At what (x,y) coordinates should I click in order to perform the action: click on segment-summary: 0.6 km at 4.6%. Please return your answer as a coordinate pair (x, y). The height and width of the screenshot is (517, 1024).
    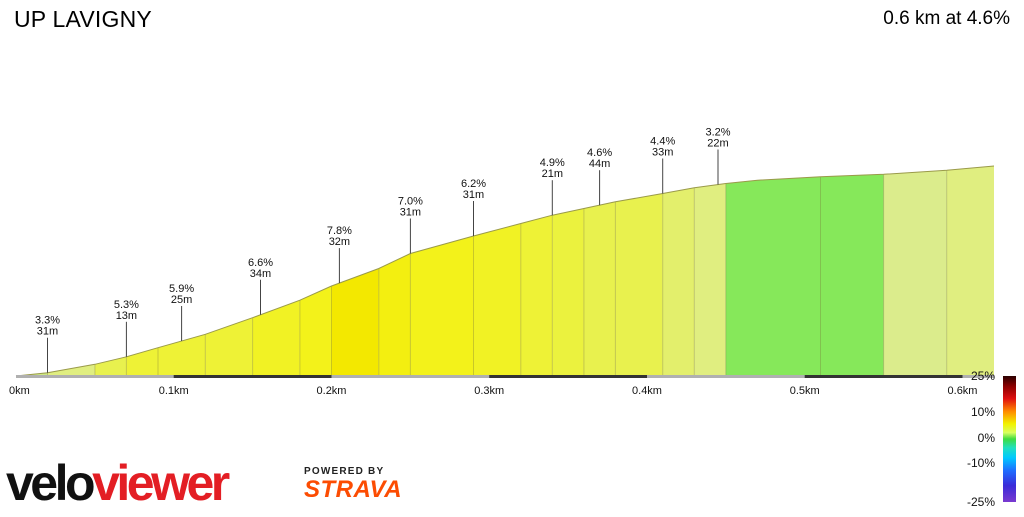
    Looking at the image, I should click on (946, 18).